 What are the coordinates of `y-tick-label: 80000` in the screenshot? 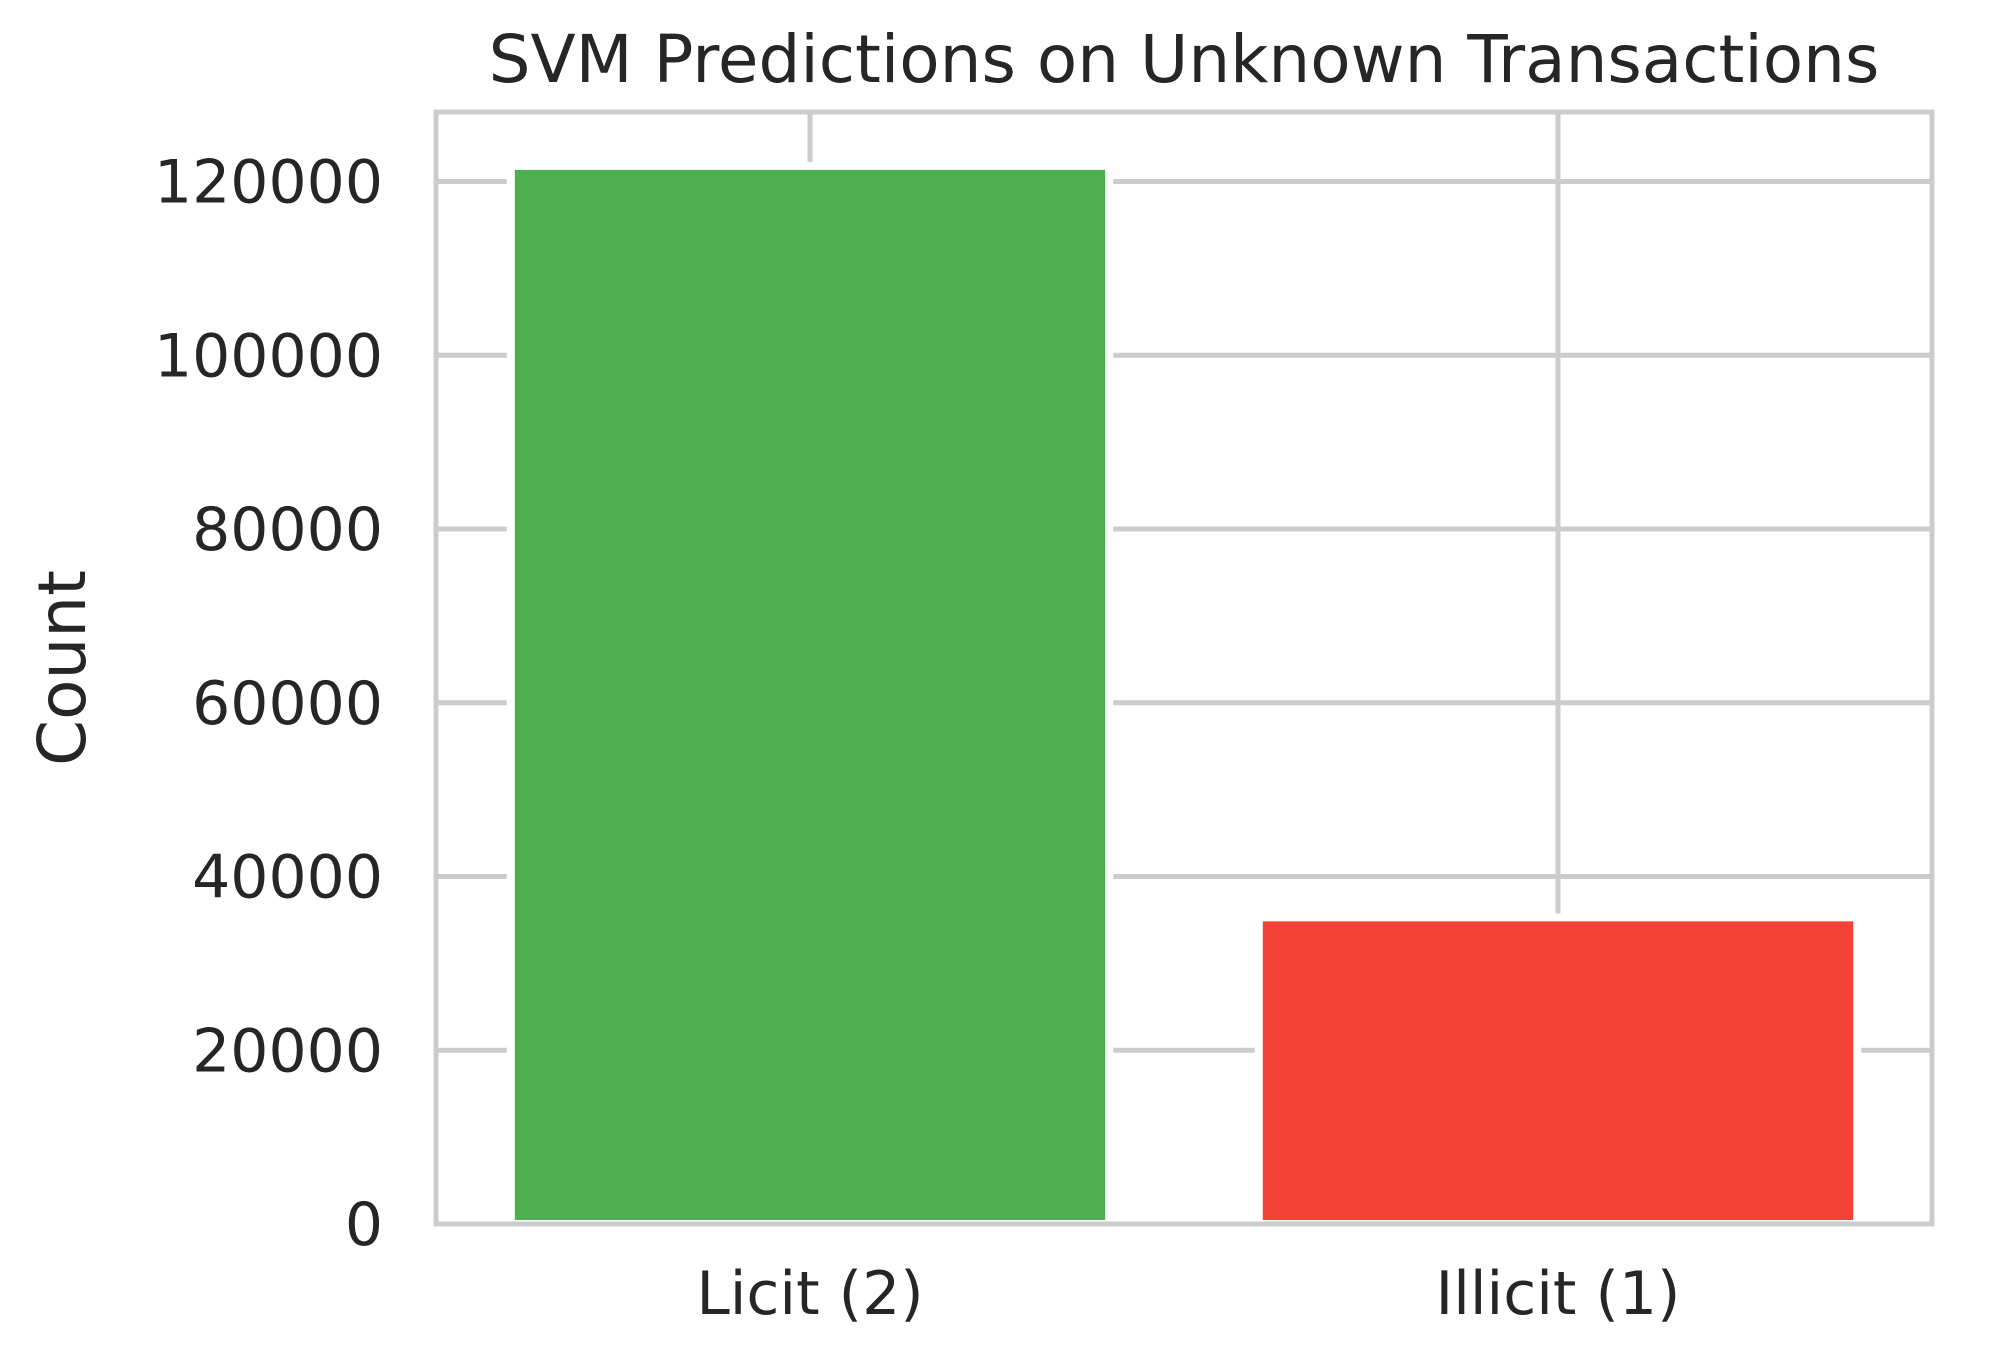 It's located at (287, 530).